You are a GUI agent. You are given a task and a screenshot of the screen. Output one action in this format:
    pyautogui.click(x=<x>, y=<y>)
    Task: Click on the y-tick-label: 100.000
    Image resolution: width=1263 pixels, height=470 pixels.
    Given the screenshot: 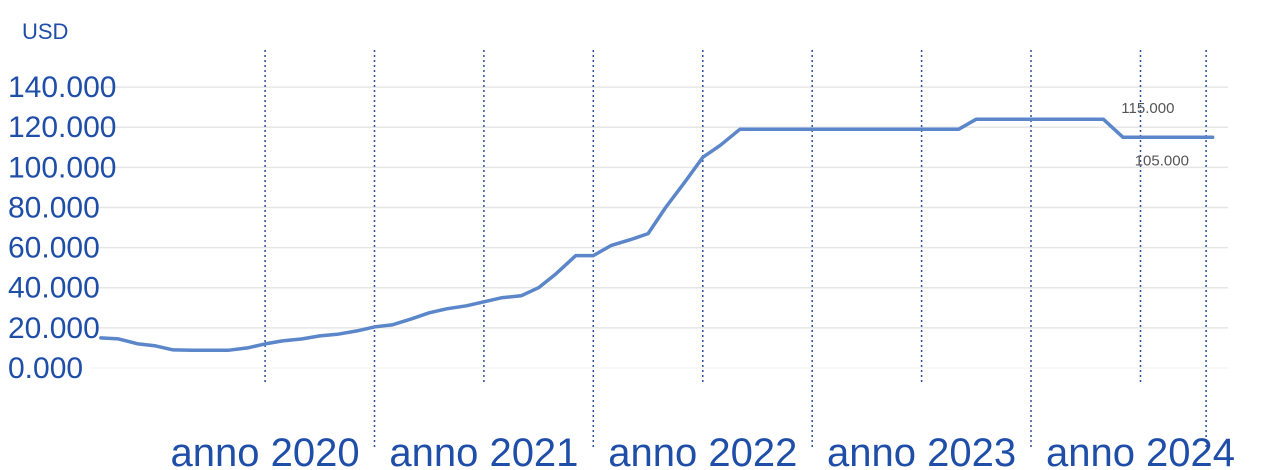 What is the action you would take?
    pyautogui.click(x=62, y=167)
    